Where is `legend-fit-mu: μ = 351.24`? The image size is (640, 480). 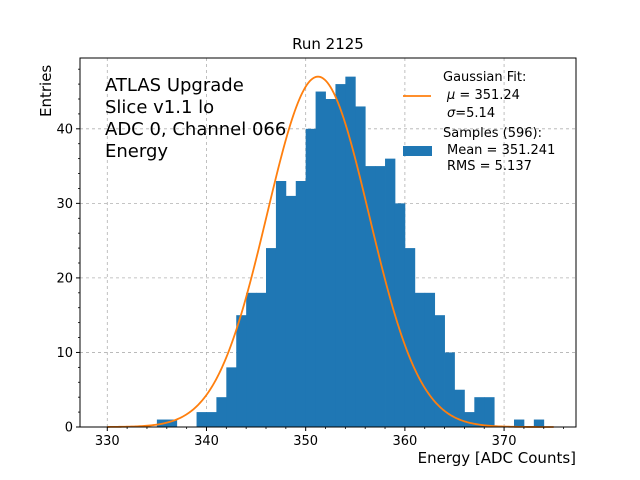
legend-fit-mu: μ = 351.24 is located at coordinates (483, 95).